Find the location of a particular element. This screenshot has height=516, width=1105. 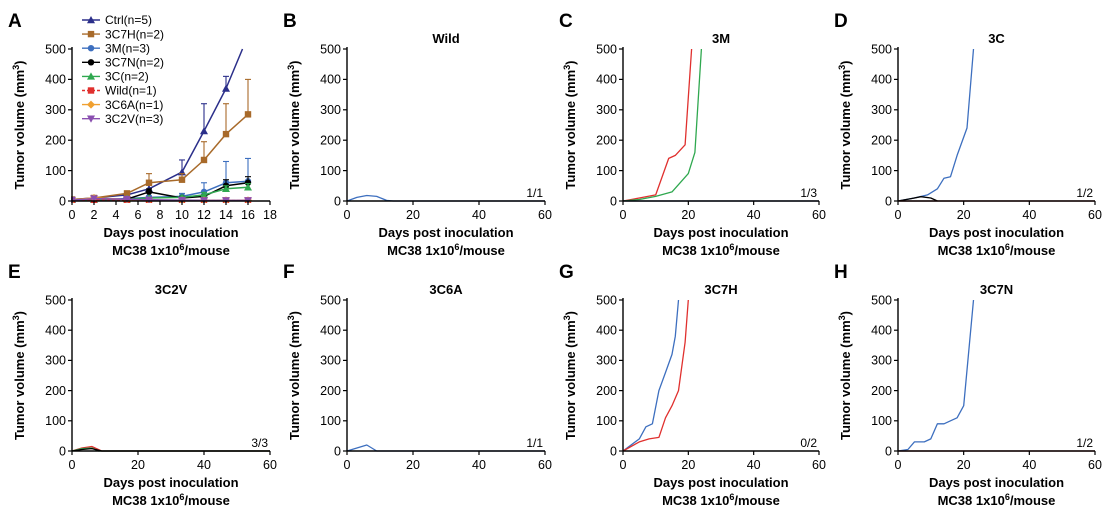

legend-label: 3C7N(n=2) is located at coordinates (134, 63).